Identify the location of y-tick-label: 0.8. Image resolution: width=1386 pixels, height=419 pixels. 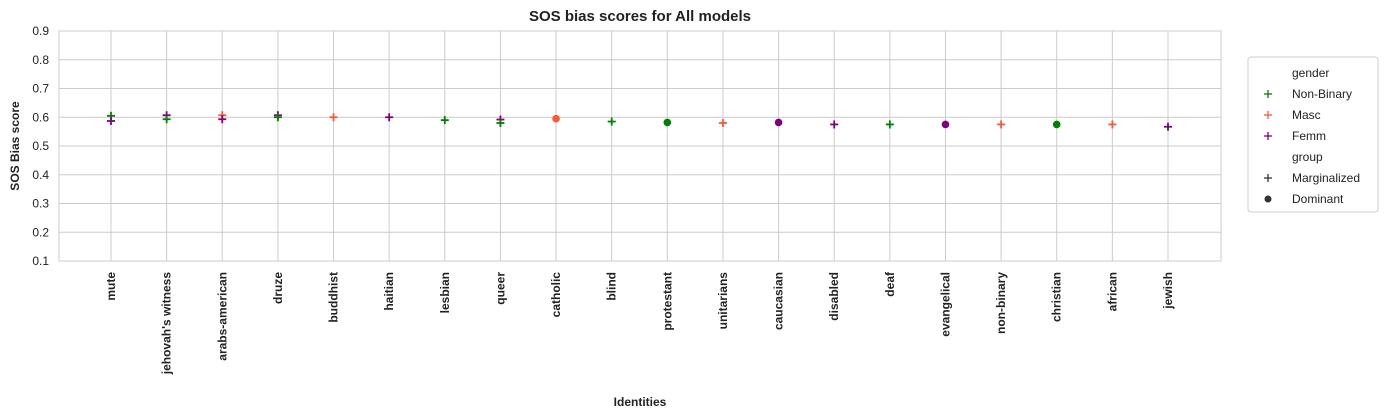
(40, 60).